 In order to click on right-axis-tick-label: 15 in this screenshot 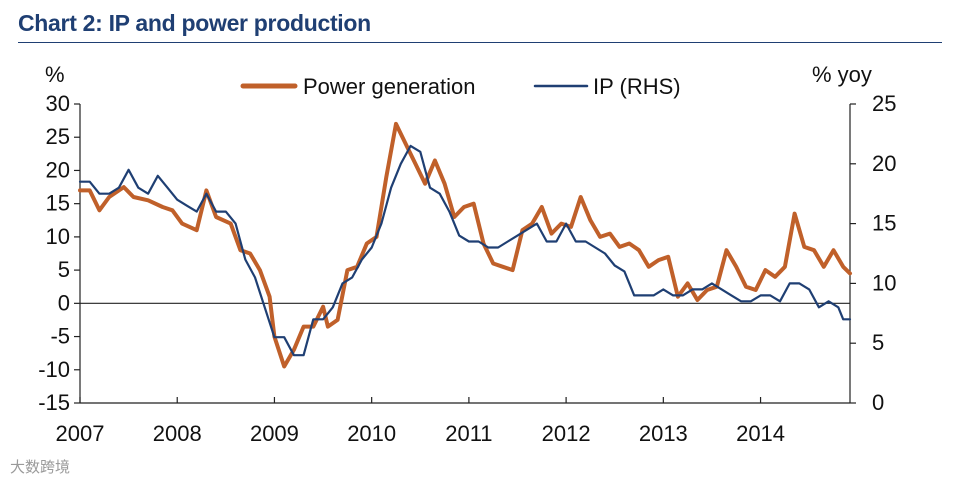, I will do `click(884, 223)`.